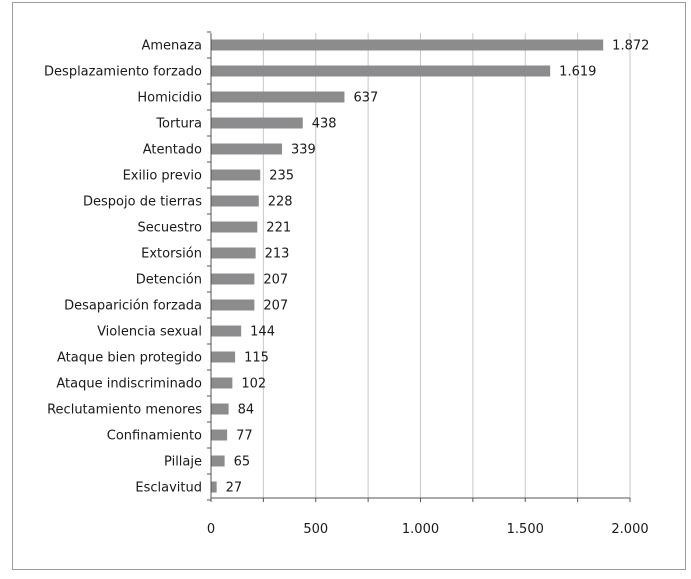  I want to click on category-label: Violencia sexual, so click(149, 332).